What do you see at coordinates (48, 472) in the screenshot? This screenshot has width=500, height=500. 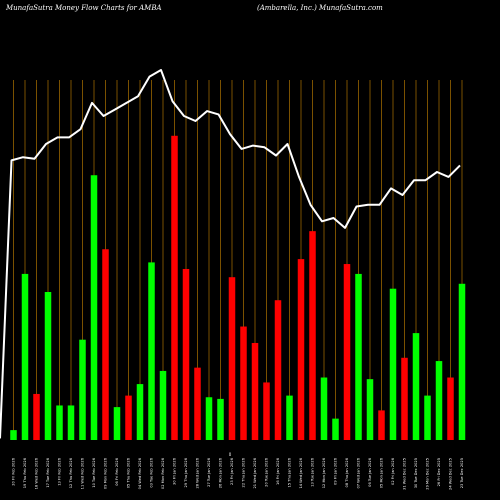 I see `x-tick-label: 17 Tue Feb 2026` at bounding box center [48, 472].